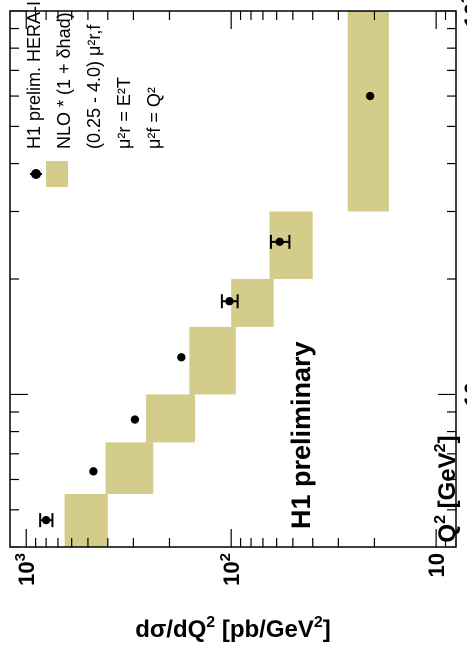  What do you see at coordinates (436, 565) in the screenshot?
I see `y-tick-label-0: 10` at bounding box center [436, 565].